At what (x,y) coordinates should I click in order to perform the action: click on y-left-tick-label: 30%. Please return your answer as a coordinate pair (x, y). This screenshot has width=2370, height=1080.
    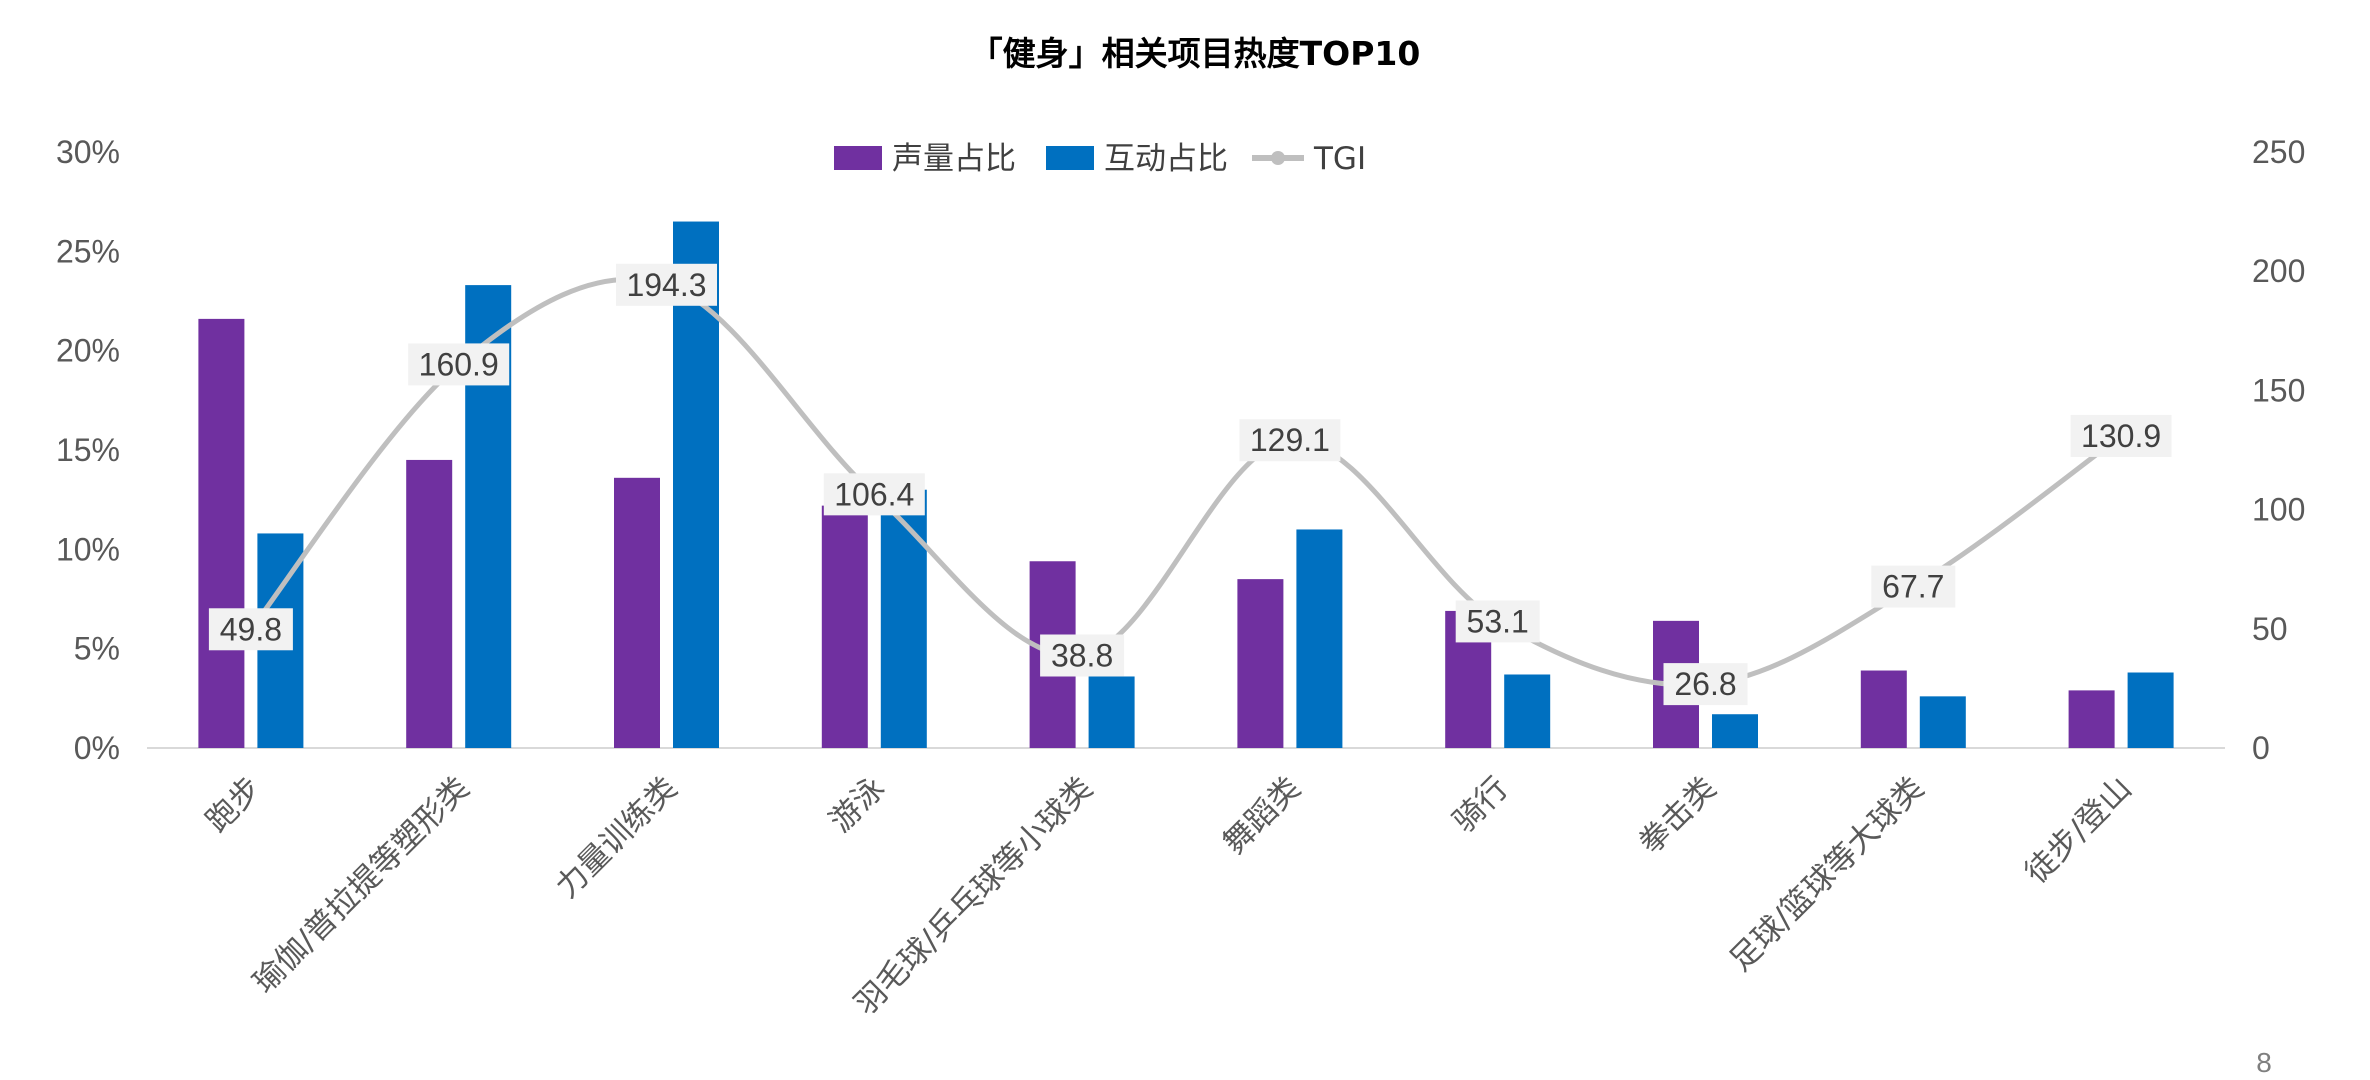
    Looking at the image, I should click on (88, 152).